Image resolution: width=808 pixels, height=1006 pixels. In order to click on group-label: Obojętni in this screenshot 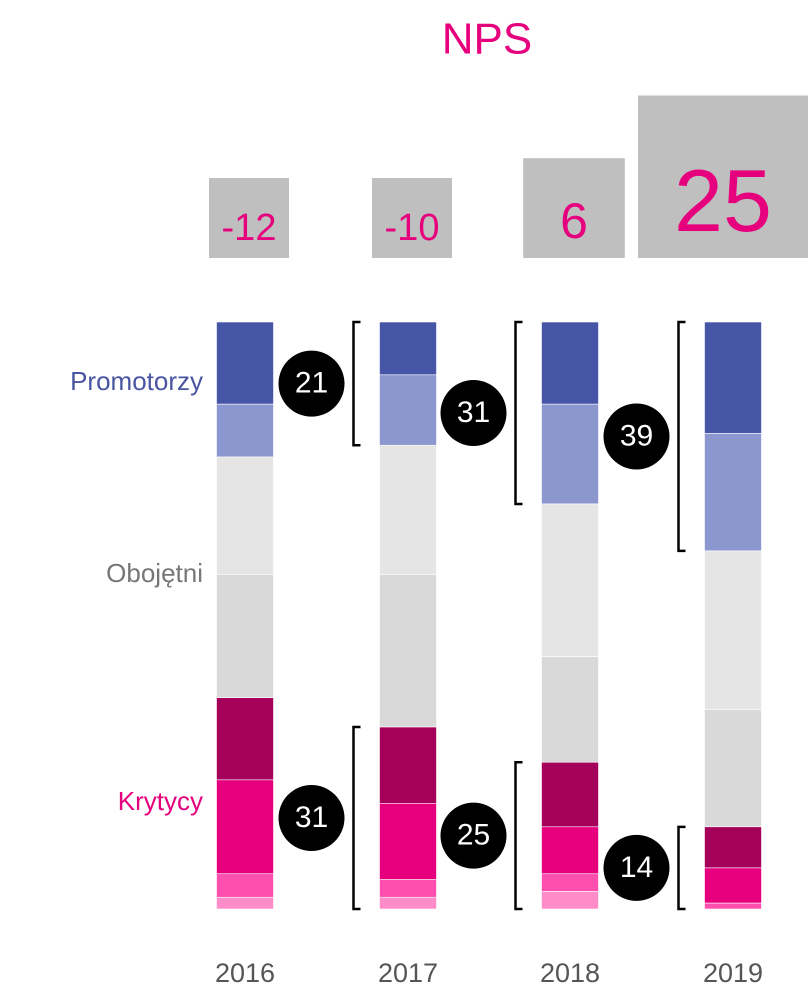, I will do `click(154, 573)`.